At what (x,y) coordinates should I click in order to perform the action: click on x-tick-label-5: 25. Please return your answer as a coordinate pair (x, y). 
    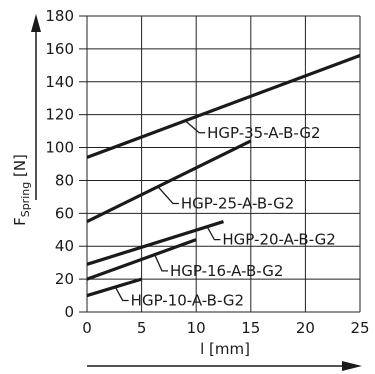
    Looking at the image, I should click on (359, 328).